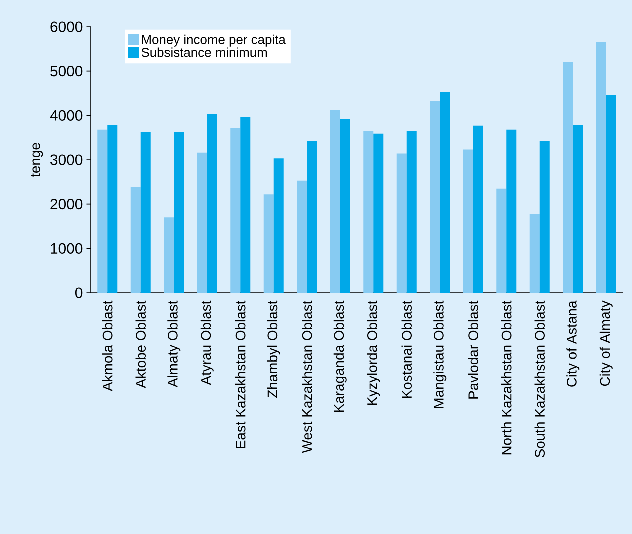 This screenshot has width=632, height=534. I want to click on x-tick-label: West Kazakhstan Oblast, so click(307, 377).